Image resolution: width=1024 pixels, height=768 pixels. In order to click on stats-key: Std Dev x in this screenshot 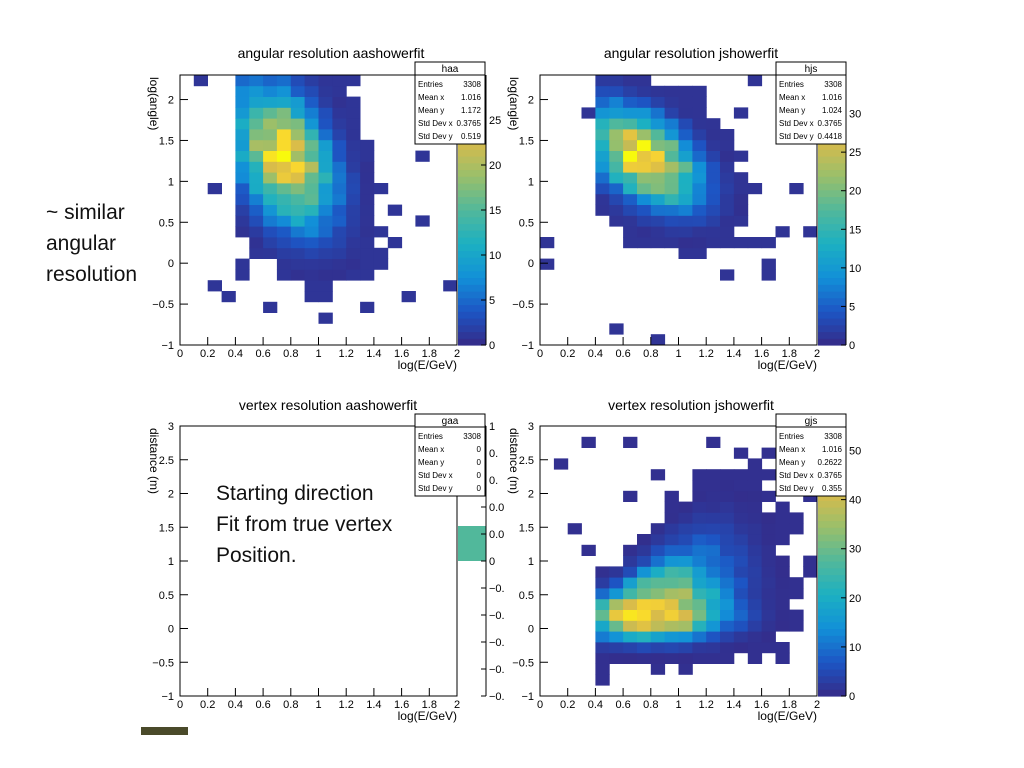, I will do `click(435, 123)`.